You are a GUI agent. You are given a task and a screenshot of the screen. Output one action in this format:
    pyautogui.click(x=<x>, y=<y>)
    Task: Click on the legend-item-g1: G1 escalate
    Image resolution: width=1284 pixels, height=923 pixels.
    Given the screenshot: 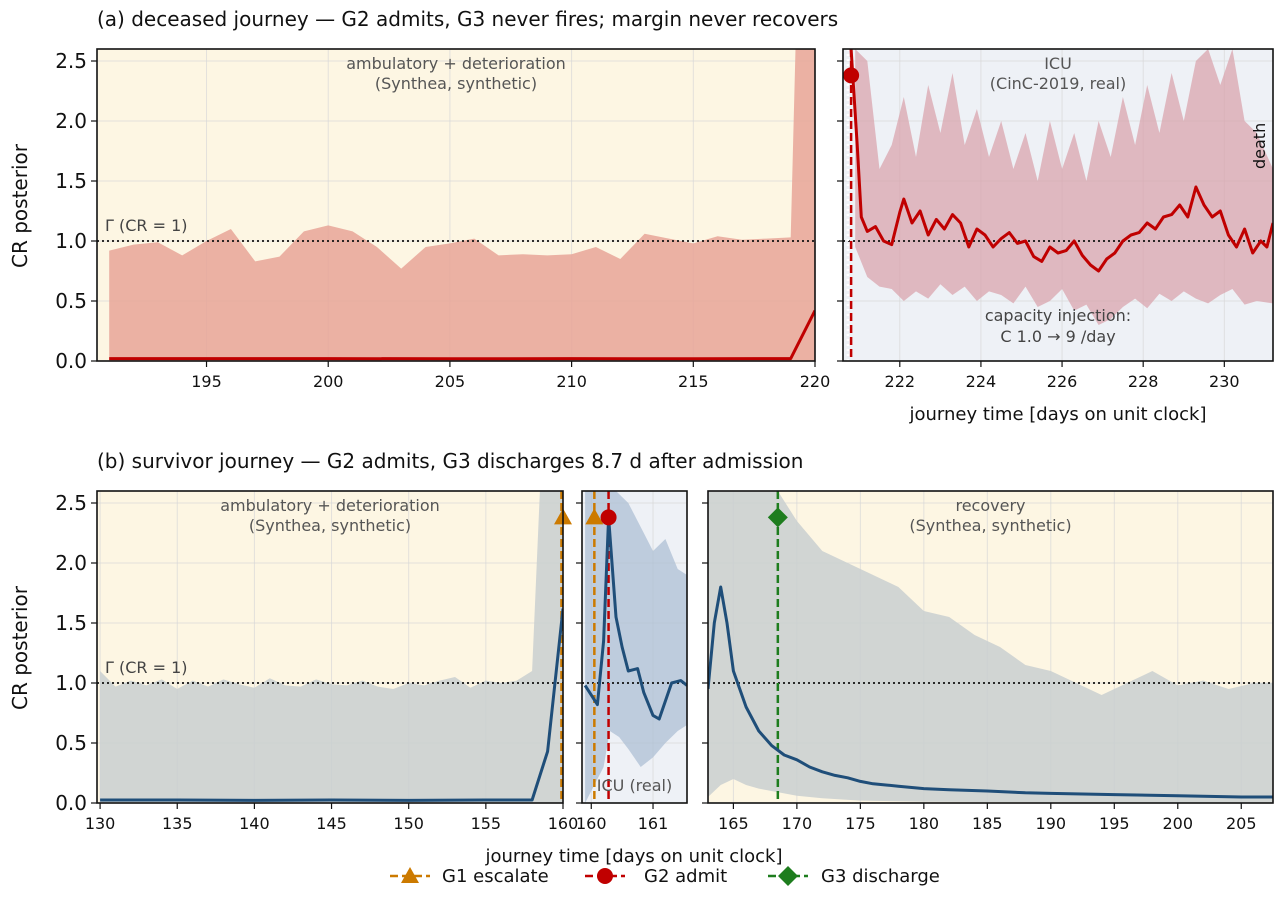 What is the action you would take?
    pyautogui.click(x=469, y=876)
    